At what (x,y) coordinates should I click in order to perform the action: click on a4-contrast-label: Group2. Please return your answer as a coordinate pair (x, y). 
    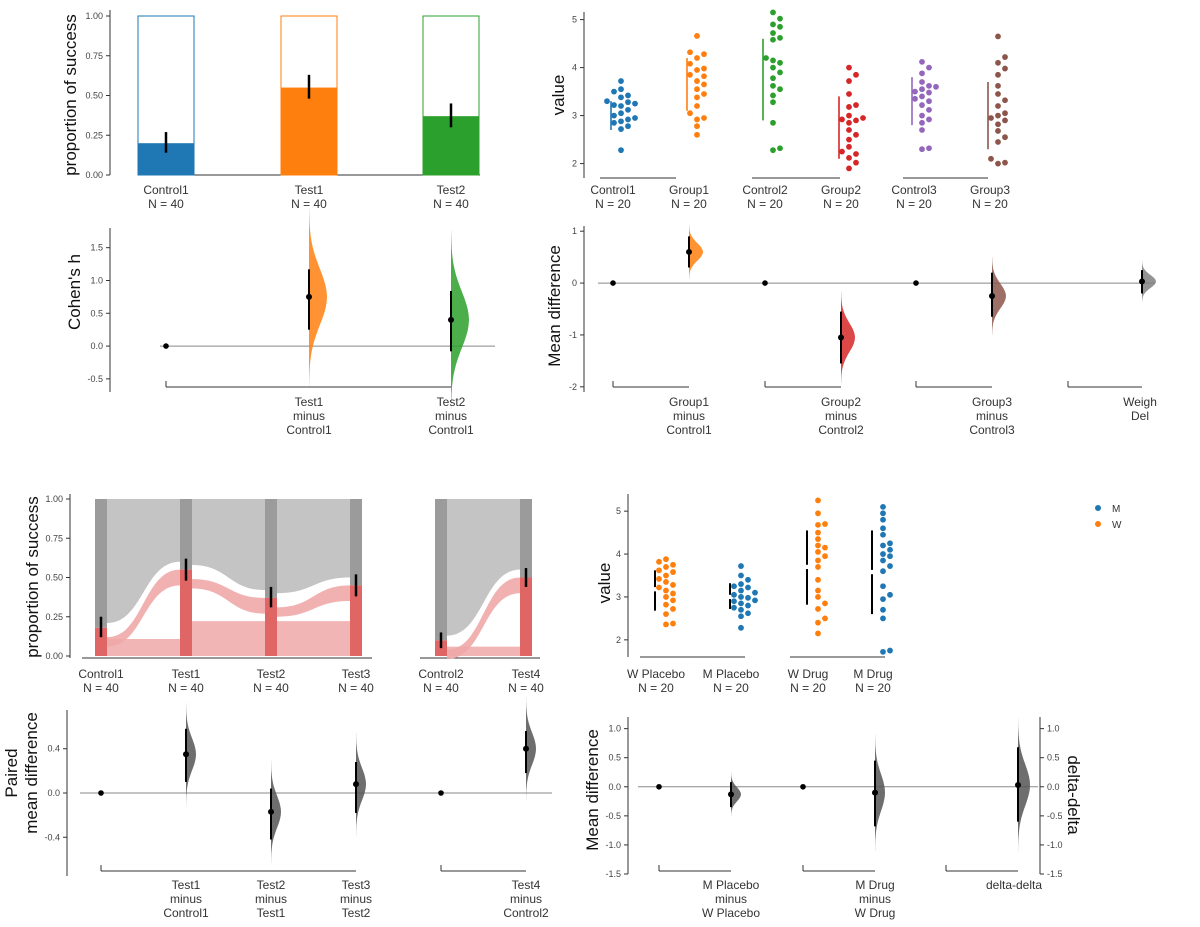
    Looking at the image, I should click on (841, 402).